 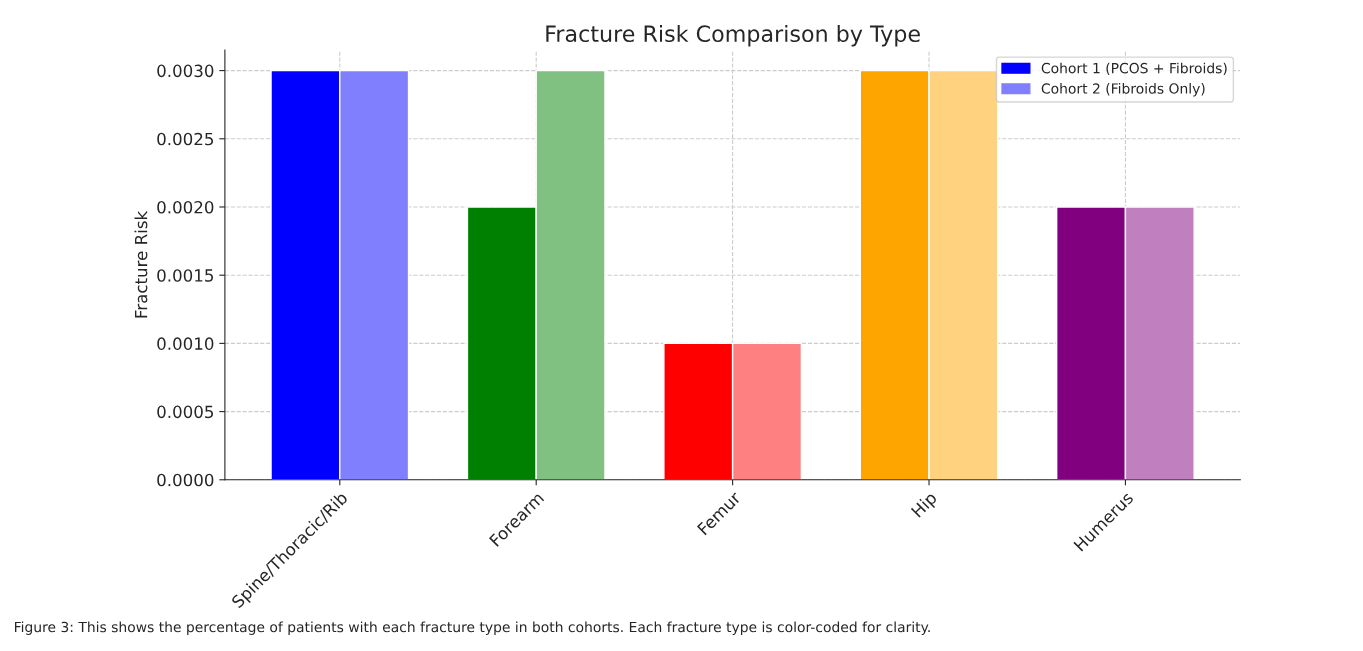 I want to click on y-tick-label: 0.0015, so click(x=185, y=275).